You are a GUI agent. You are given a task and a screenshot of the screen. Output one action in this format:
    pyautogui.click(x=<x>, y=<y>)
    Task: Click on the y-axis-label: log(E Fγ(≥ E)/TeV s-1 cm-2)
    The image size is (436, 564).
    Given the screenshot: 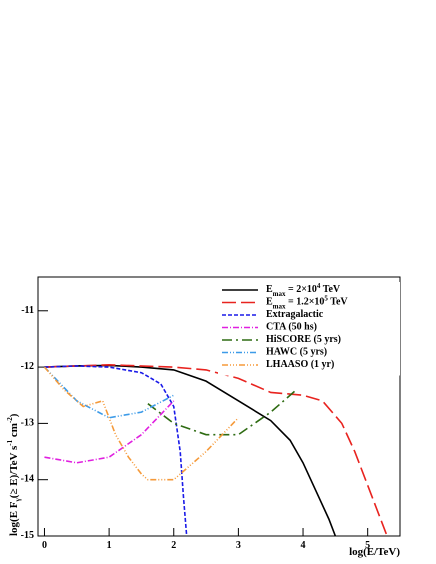 What is the action you would take?
    pyautogui.click(x=14, y=474)
    